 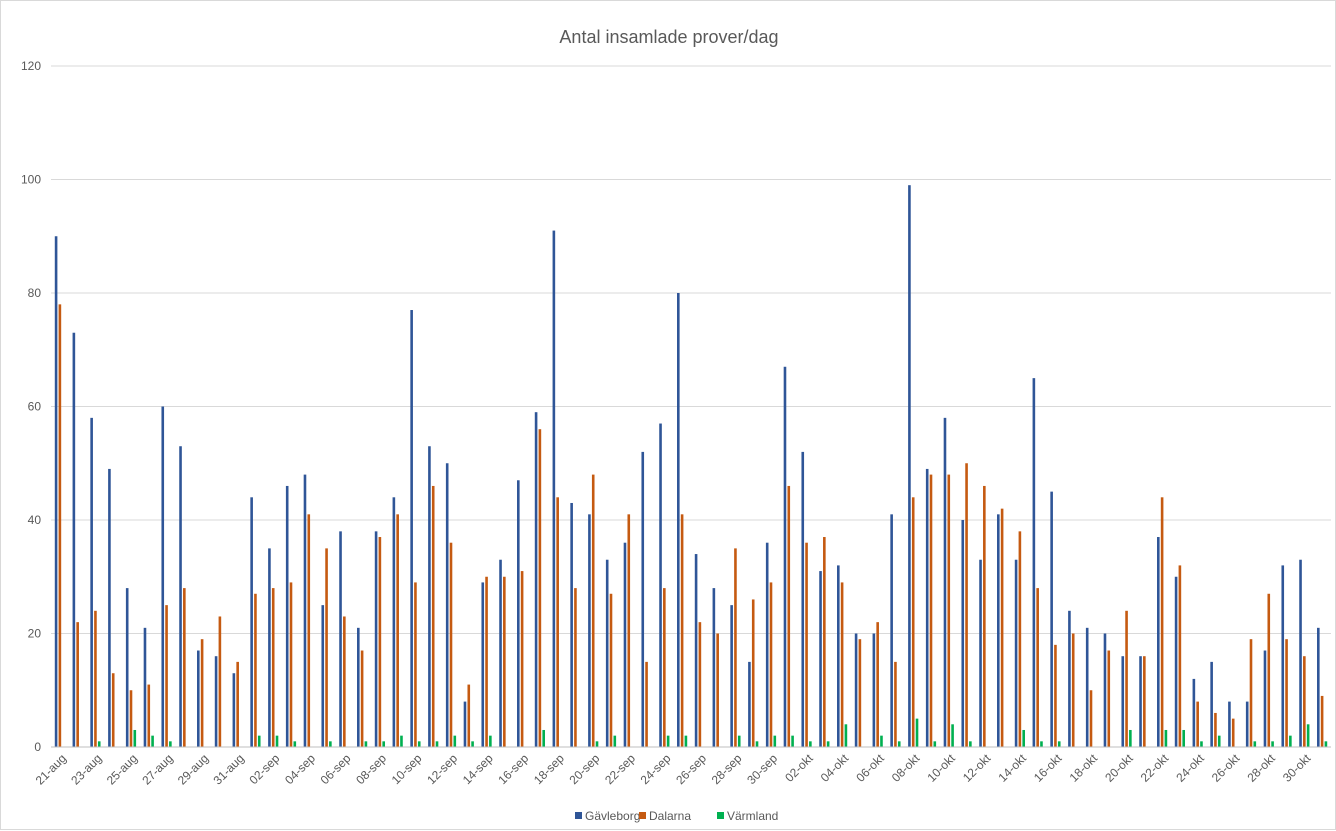 I want to click on x-tick-label: 22-sep, so click(x=620, y=769).